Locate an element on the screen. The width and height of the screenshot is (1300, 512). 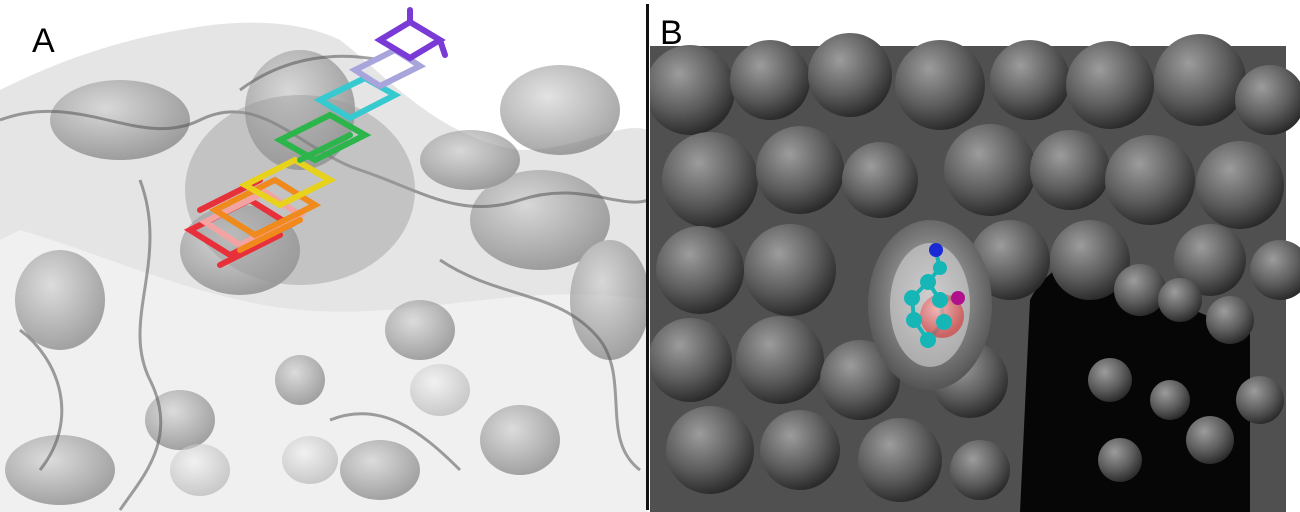
nitrogen-atom is located at coordinates (936, 250).